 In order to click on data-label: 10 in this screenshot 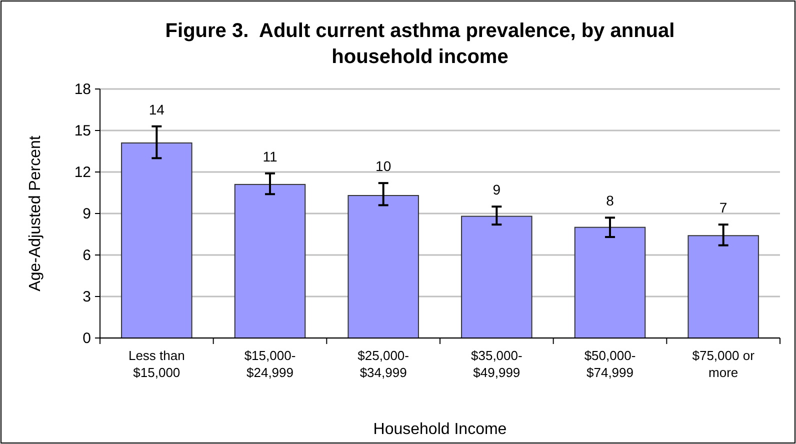, I will do `click(384, 166)`.